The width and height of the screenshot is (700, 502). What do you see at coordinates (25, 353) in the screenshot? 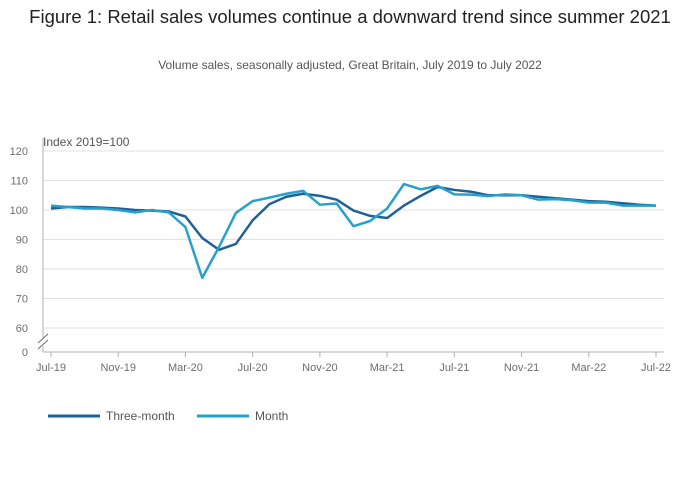
I see `y-tick-label: 0` at bounding box center [25, 353].